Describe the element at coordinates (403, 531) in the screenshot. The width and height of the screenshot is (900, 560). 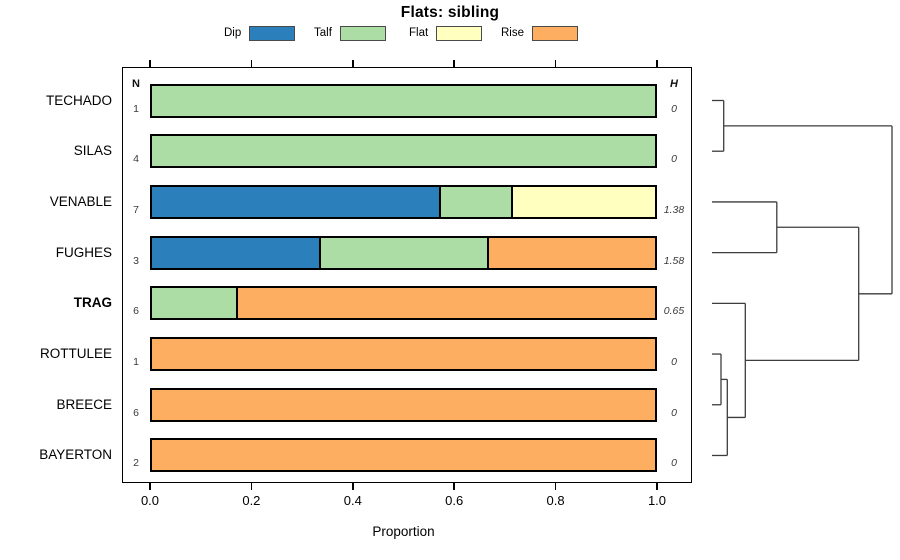
I see `x-axis-title: Proportion` at that location.